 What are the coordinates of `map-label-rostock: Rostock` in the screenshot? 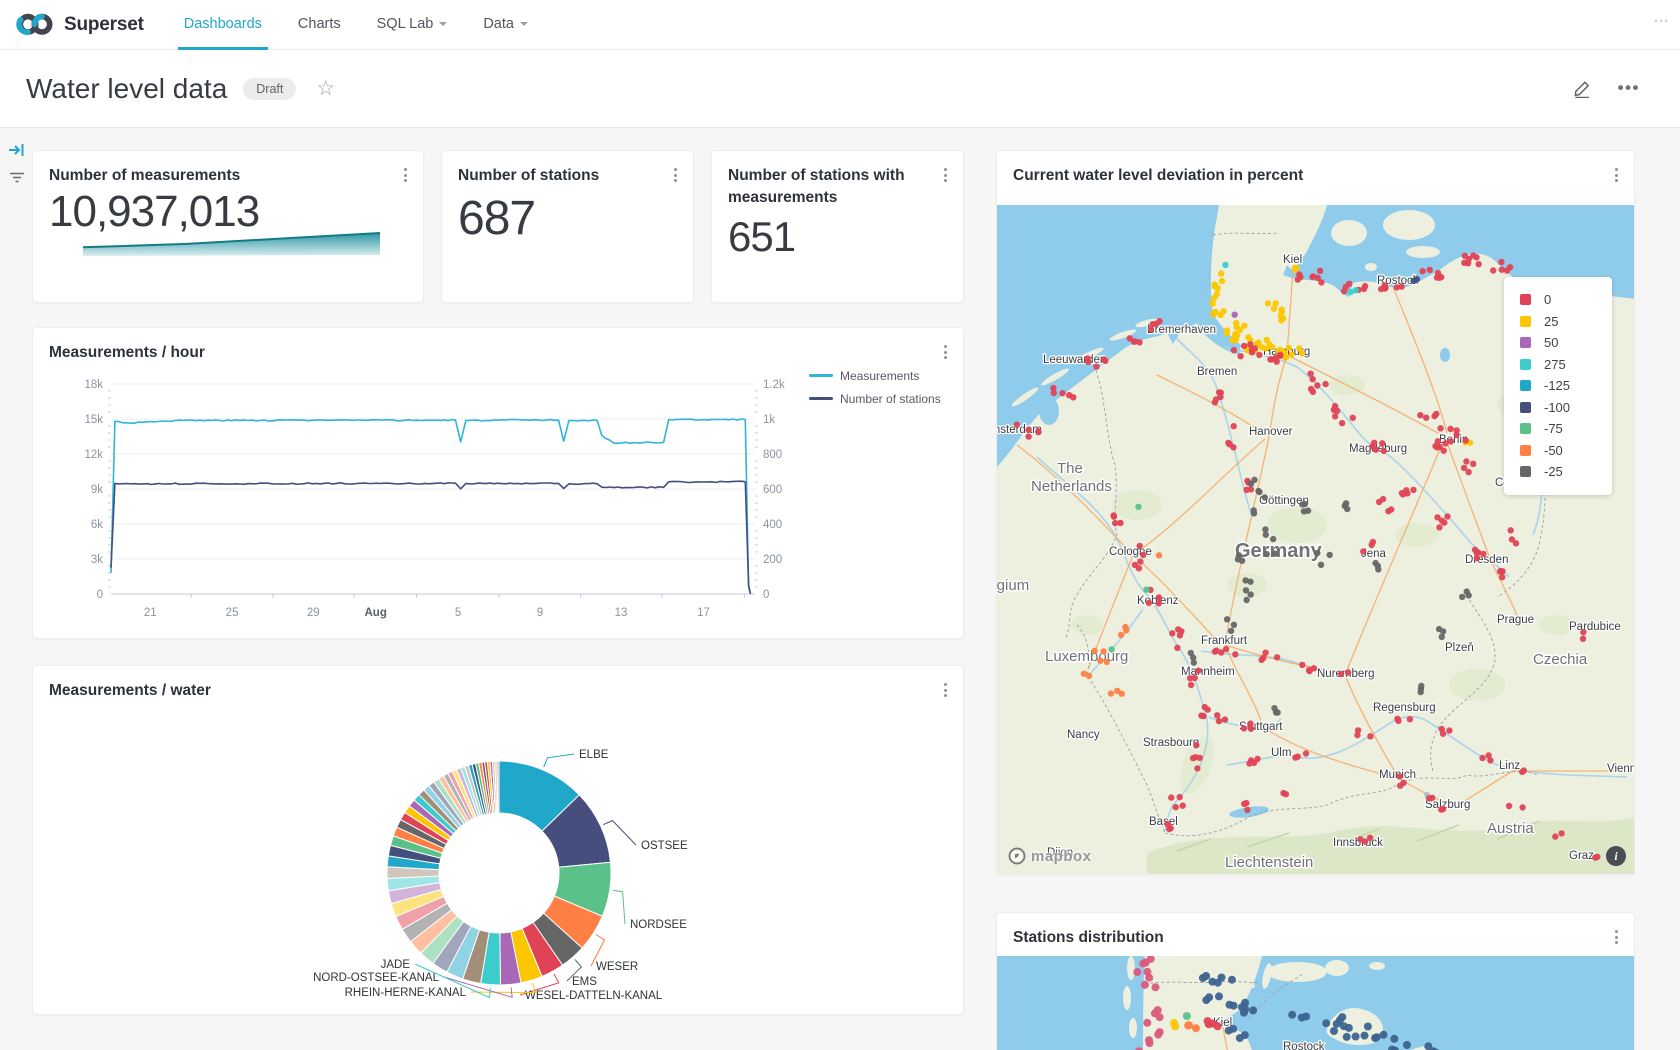 It's located at (1304, 1045).